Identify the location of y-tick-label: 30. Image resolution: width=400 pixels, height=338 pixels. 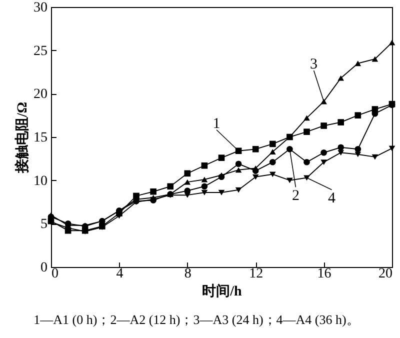
(41, 8).